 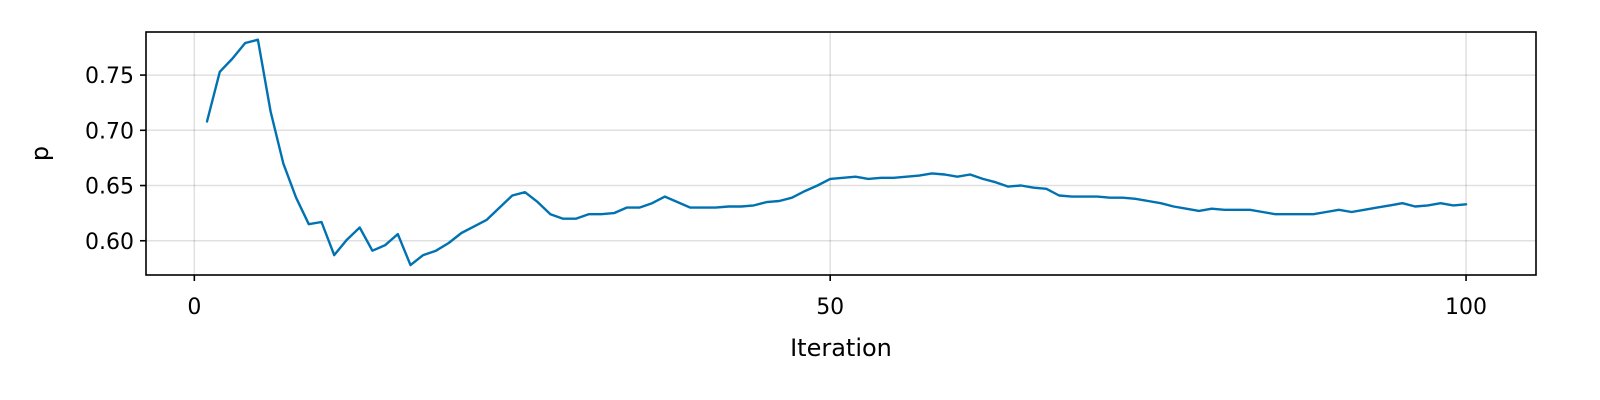 What do you see at coordinates (1466, 307) in the screenshot?
I see `x-tick-label: 100` at bounding box center [1466, 307].